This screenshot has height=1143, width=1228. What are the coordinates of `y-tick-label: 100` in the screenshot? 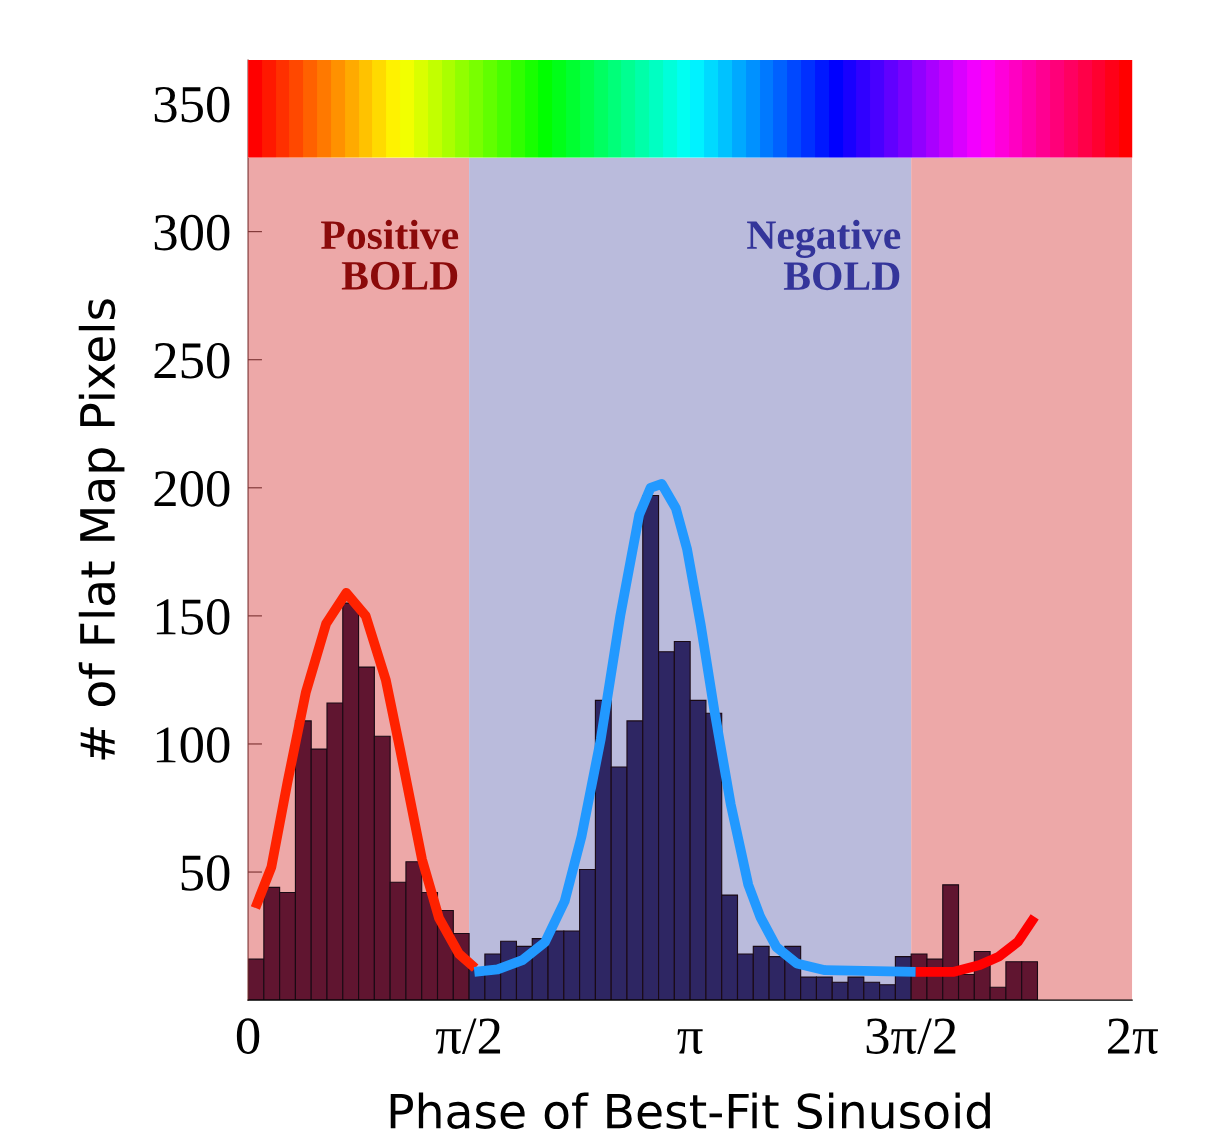 It's located at (193, 745).